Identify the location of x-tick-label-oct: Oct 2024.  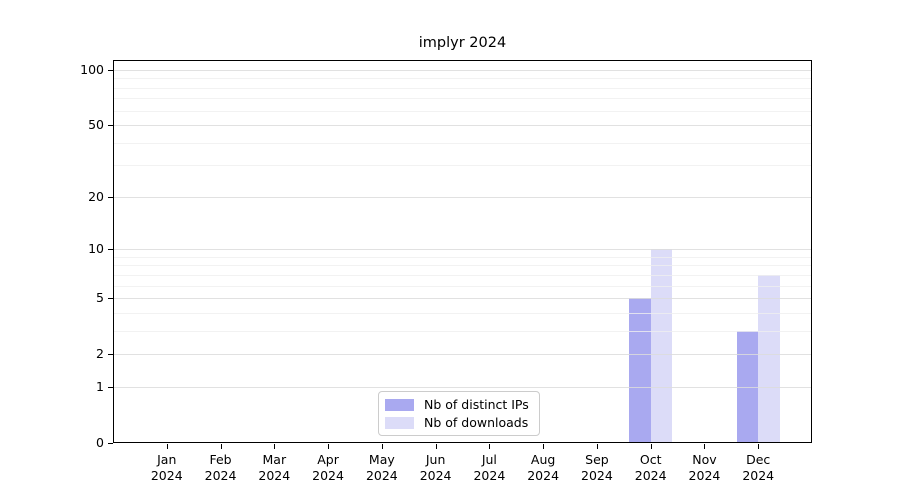
(650, 467).